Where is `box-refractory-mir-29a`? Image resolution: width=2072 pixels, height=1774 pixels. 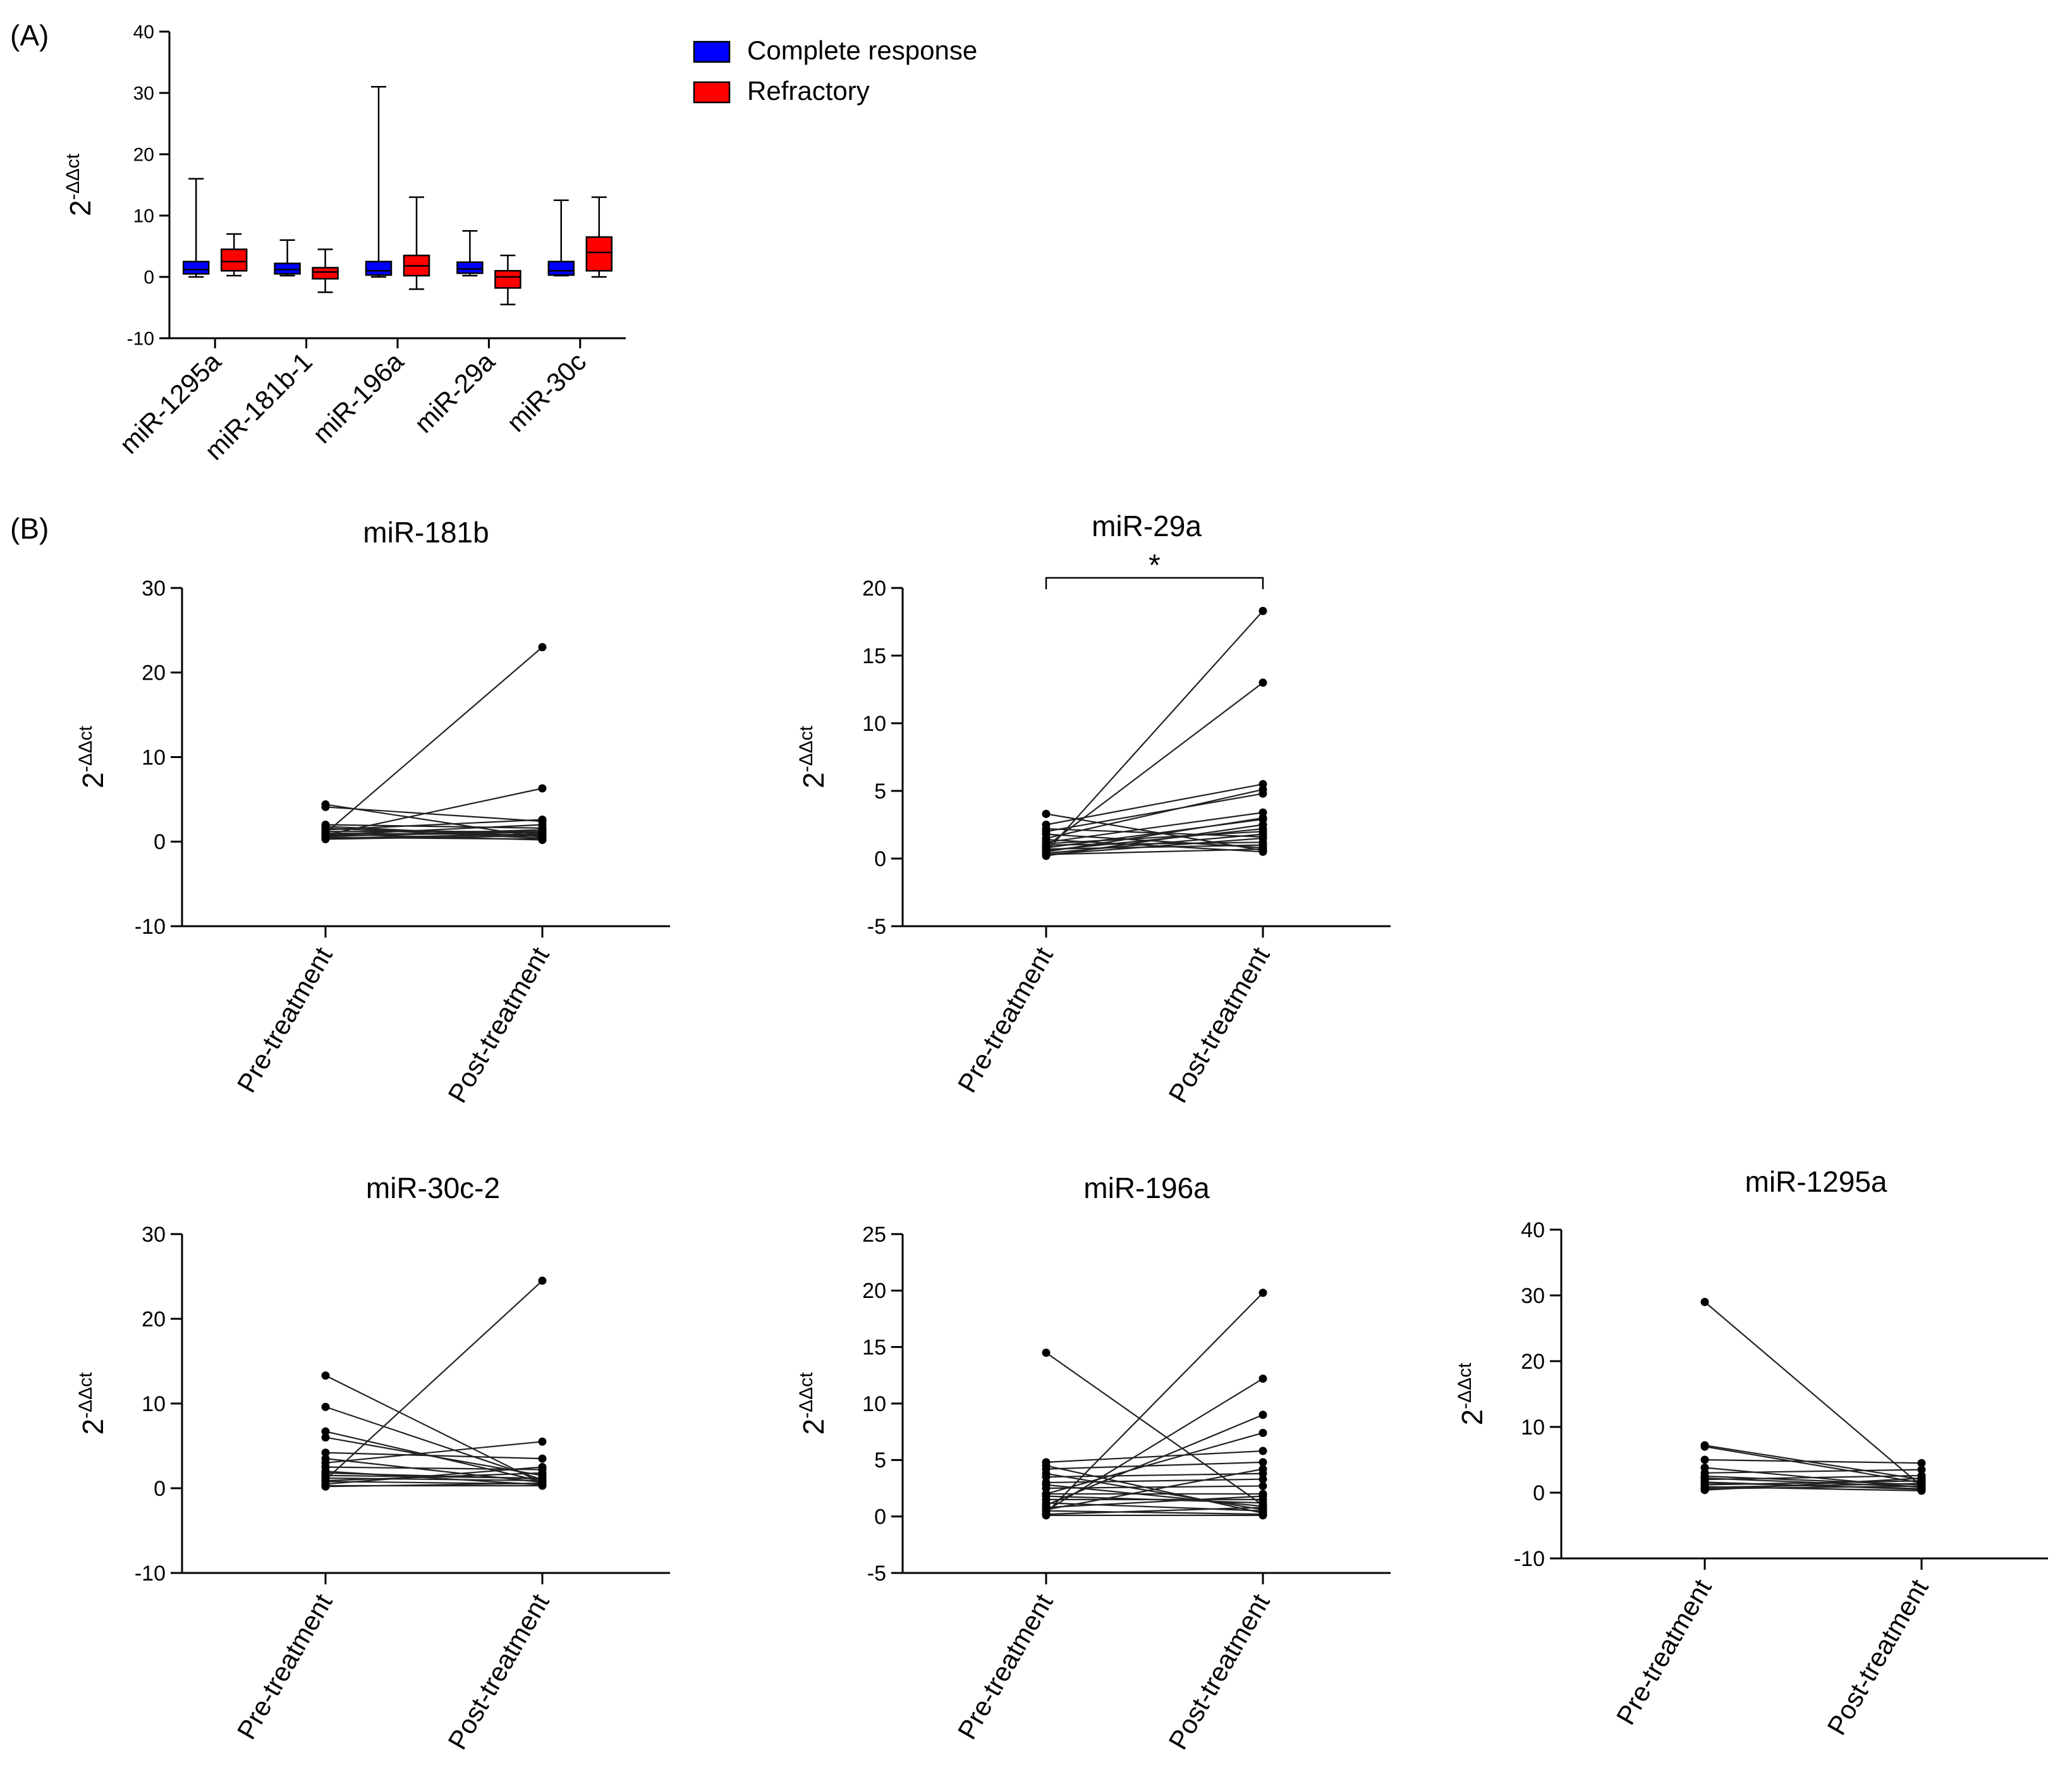
box-refractory-mir-29a is located at coordinates (507, 279).